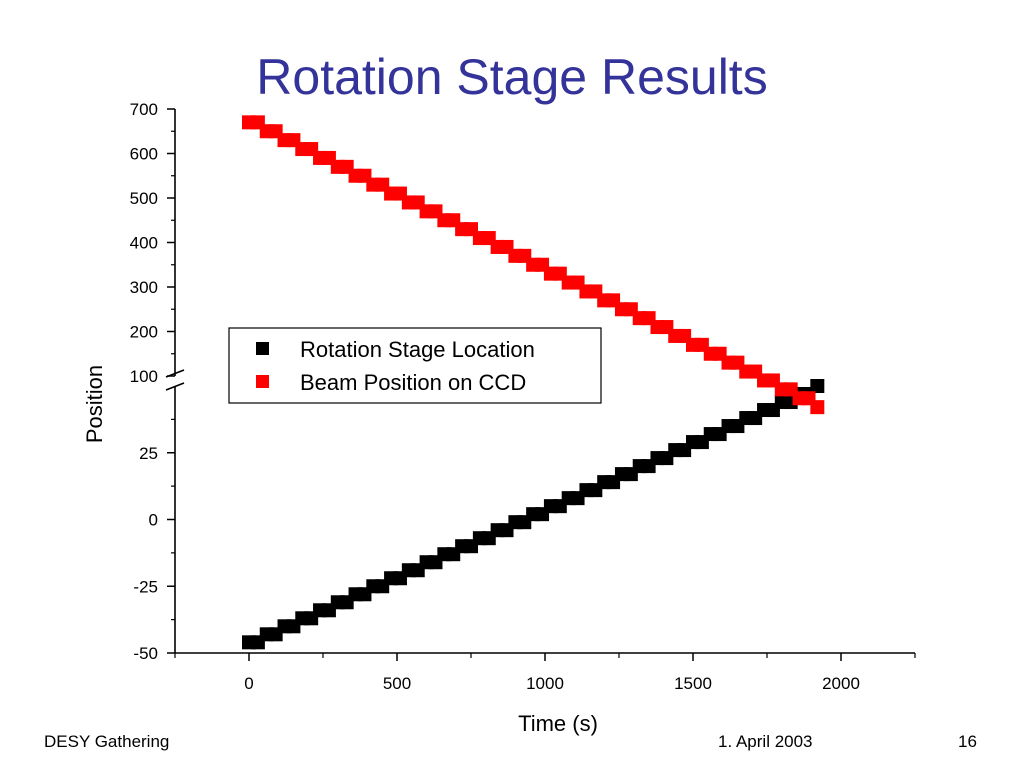 The height and width of the screenshot is (768, 1024). I want to click on footer-left: DESY Gathering, so click(107, 741).